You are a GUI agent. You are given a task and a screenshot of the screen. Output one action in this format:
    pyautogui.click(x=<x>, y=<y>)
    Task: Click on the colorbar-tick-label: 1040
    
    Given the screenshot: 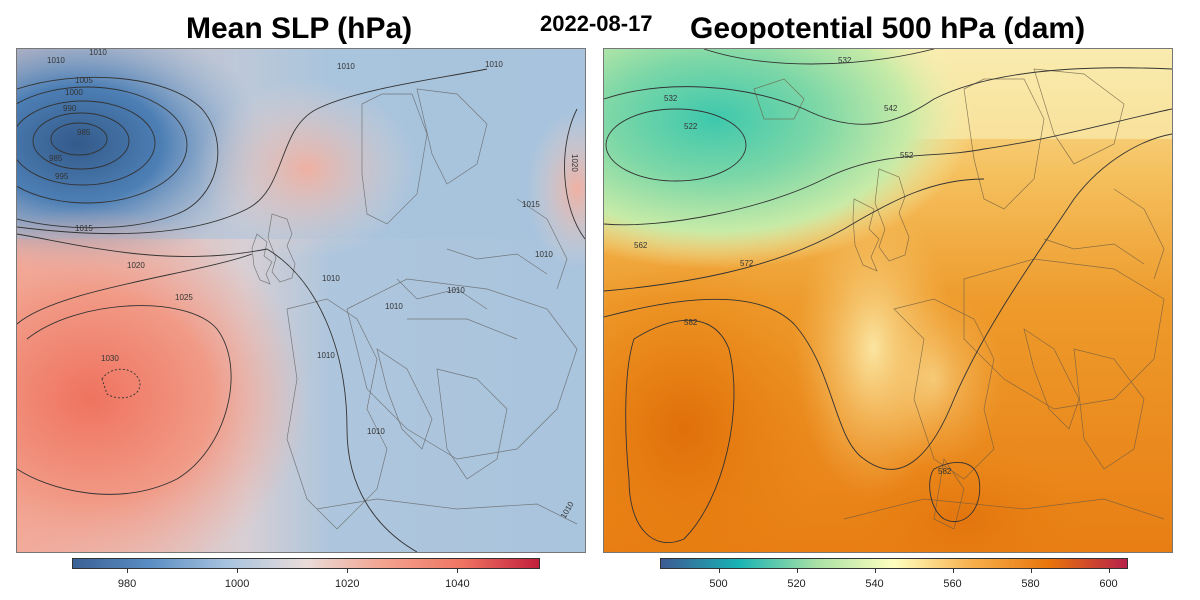 What is the action you would take?
    pyautogui.click(x=457, y=584)
    